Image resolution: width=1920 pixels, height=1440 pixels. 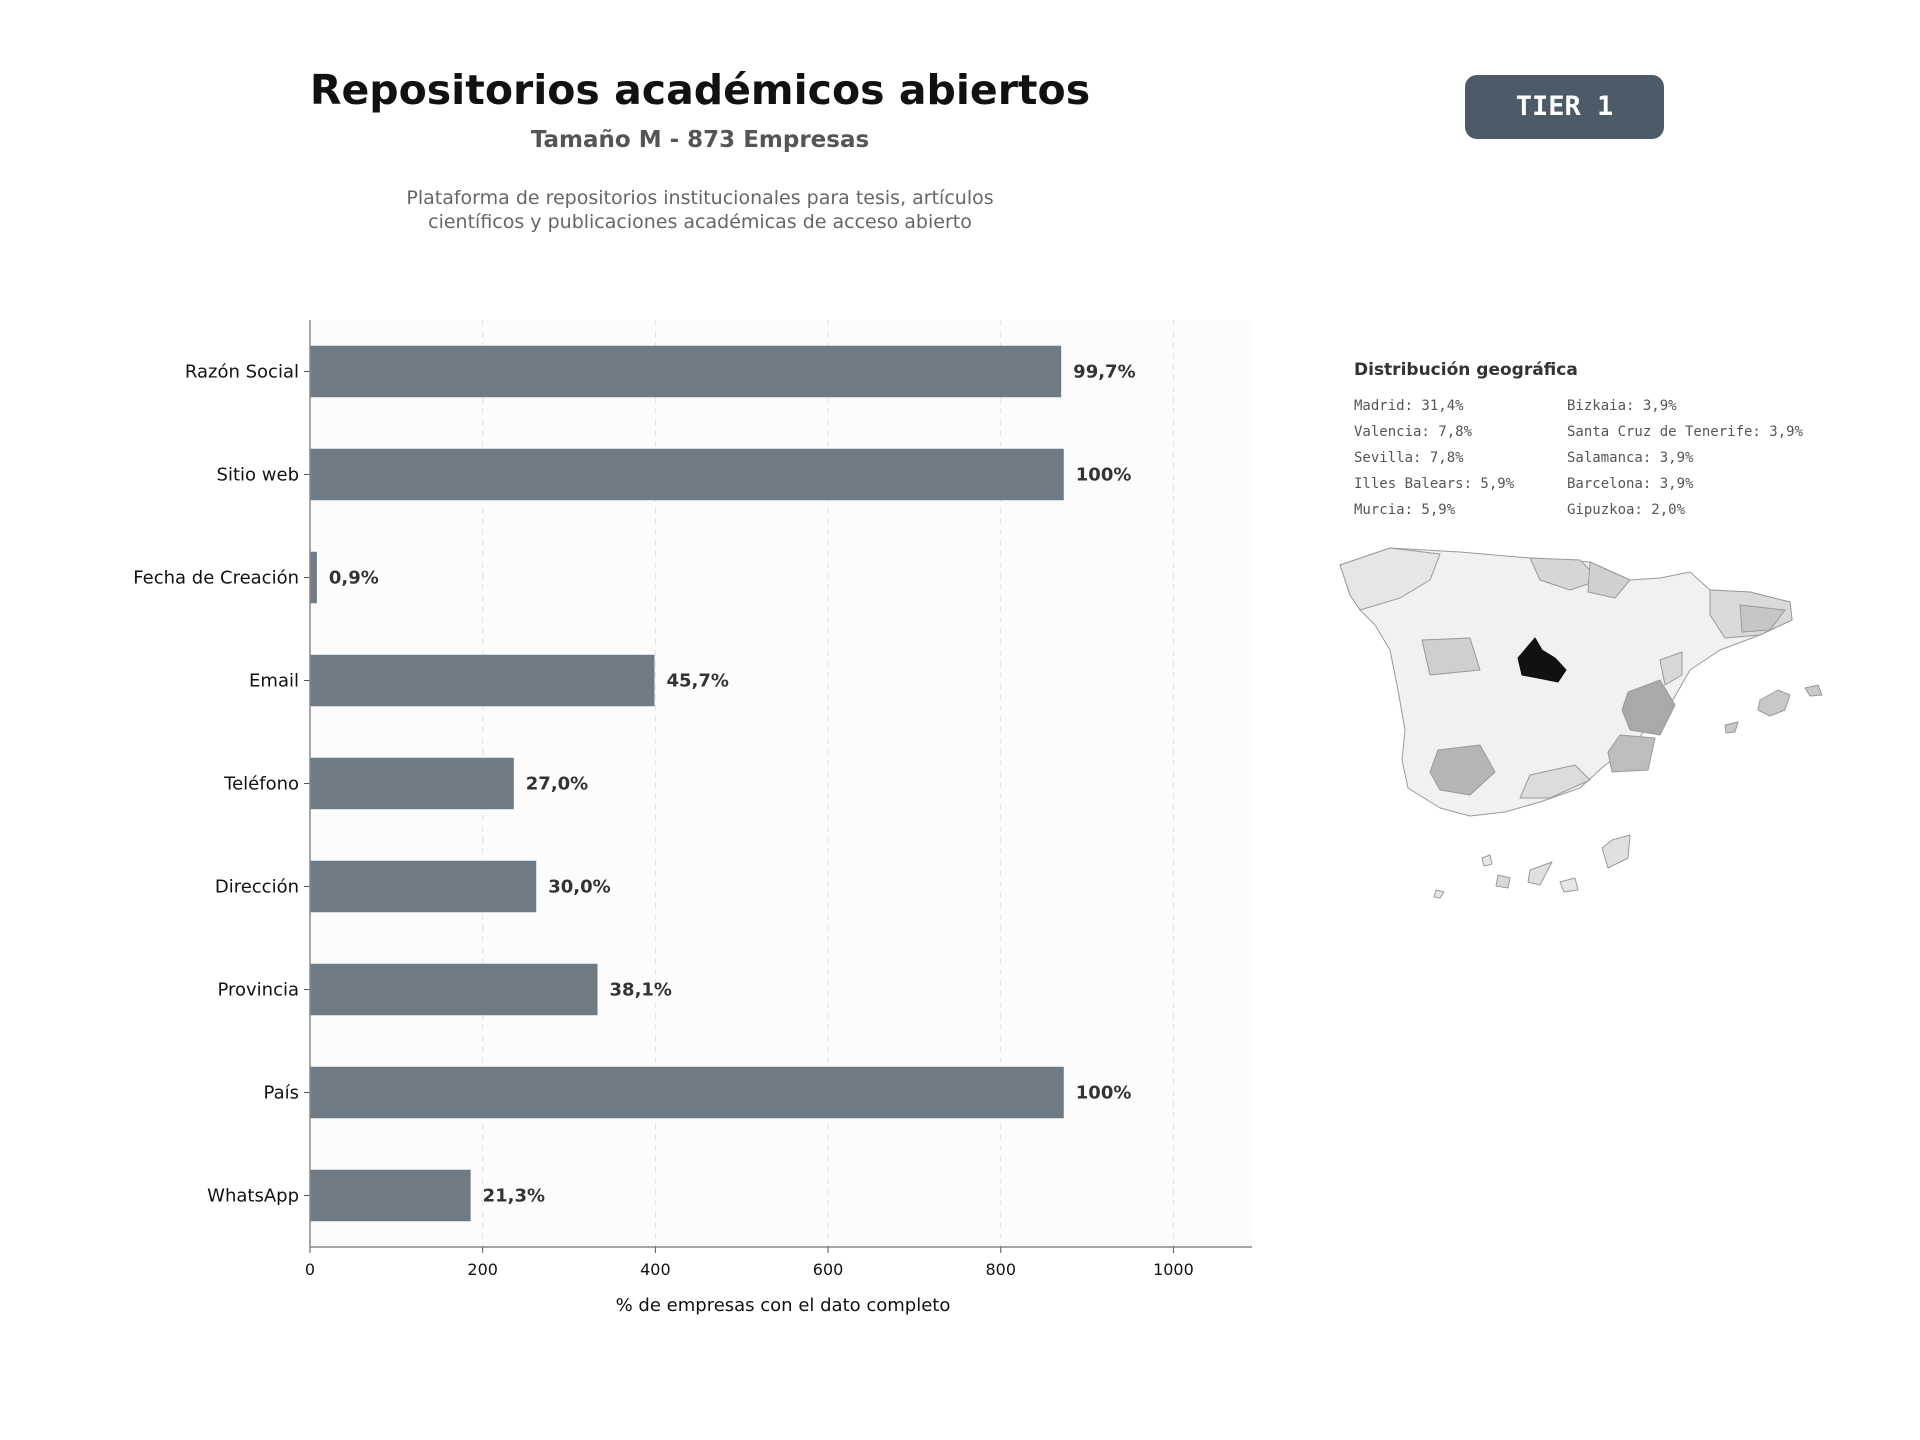 I want to click on category-label: WhatsApp, so click(x=253, y=1196).